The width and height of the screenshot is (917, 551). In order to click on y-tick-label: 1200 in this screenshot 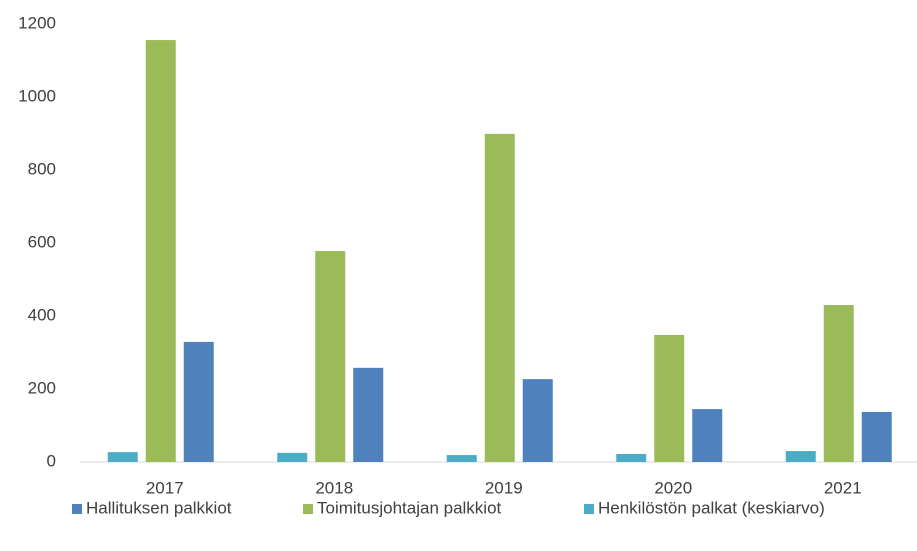, I will do `click(37, 22)`.